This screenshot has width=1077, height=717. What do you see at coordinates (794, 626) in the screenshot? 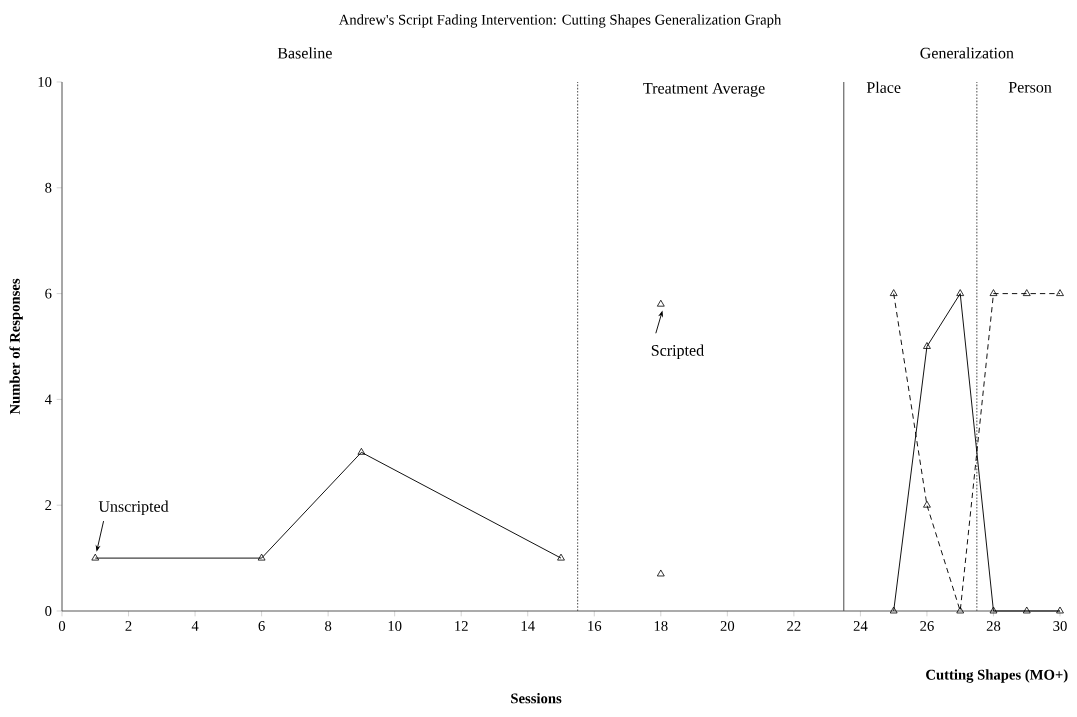
I see `x-tick-label: 22` at bounding box center [794, 626].